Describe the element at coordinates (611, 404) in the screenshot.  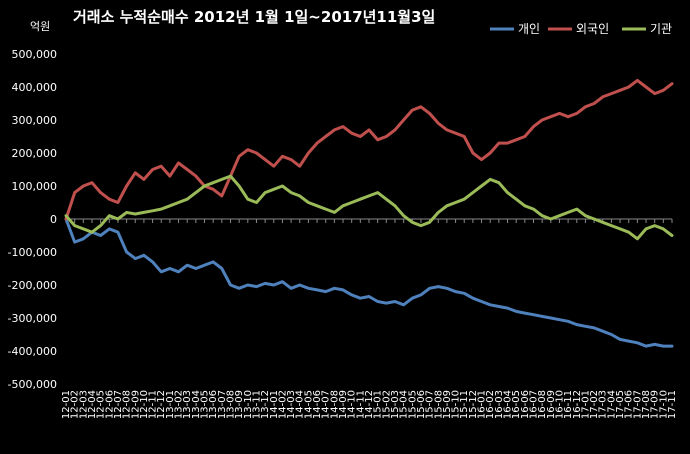
I see `x-tick-label: 17-04` at that location.